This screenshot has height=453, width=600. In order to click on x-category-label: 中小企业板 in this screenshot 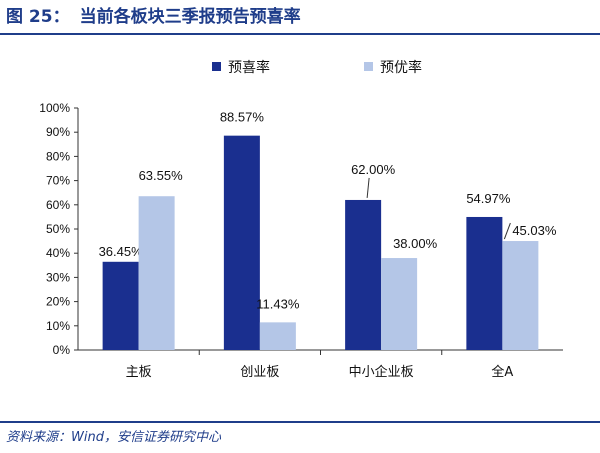, I will do `click(381, 372)`.